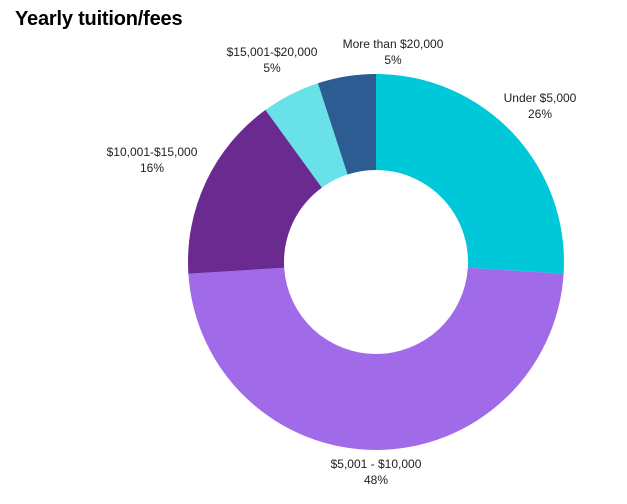  What do you see at coordinates (540, 98) in the screenshot?
I see `slice-label-under-5-000: Under $5,000` at bounding box center [540, 98].